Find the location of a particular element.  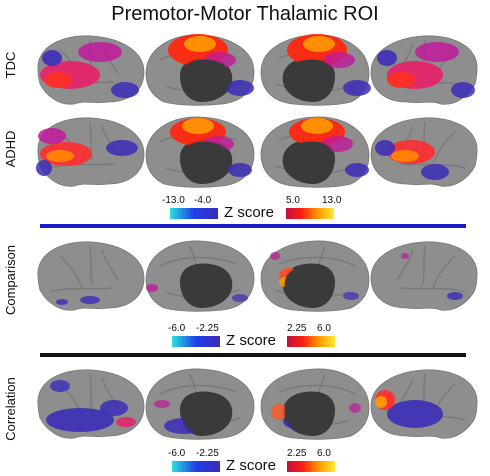

brain-comparison-medial-left is located at coordinates (200, 276).